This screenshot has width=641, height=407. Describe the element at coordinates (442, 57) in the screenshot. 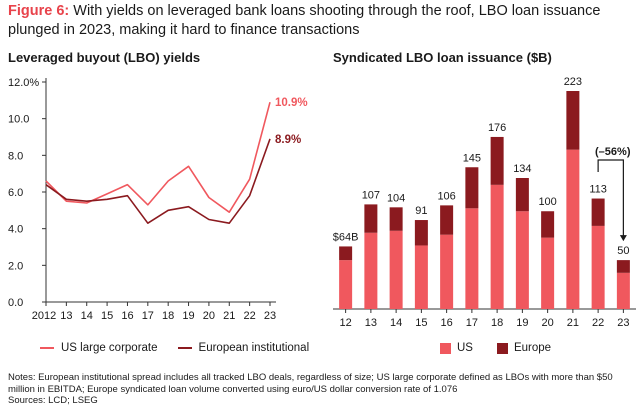

I see `bar-chart-title: Syndicated LBO loan issuance ($B)` at that location.